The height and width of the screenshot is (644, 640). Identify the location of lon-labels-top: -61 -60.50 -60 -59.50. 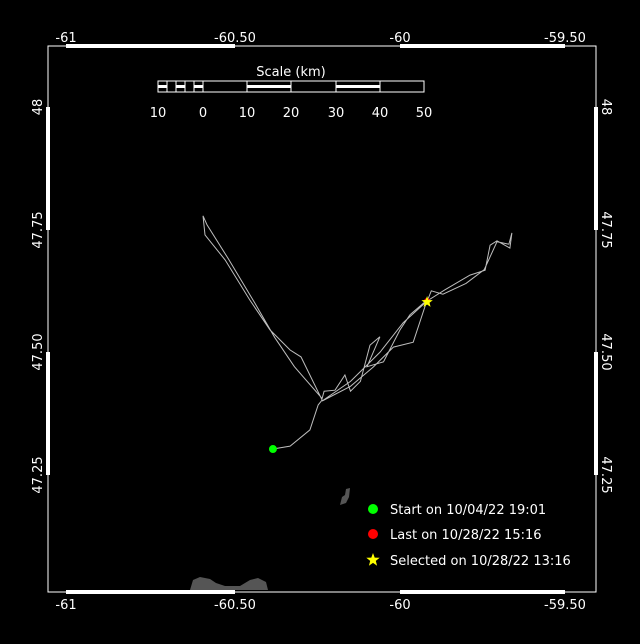
(320, 38).